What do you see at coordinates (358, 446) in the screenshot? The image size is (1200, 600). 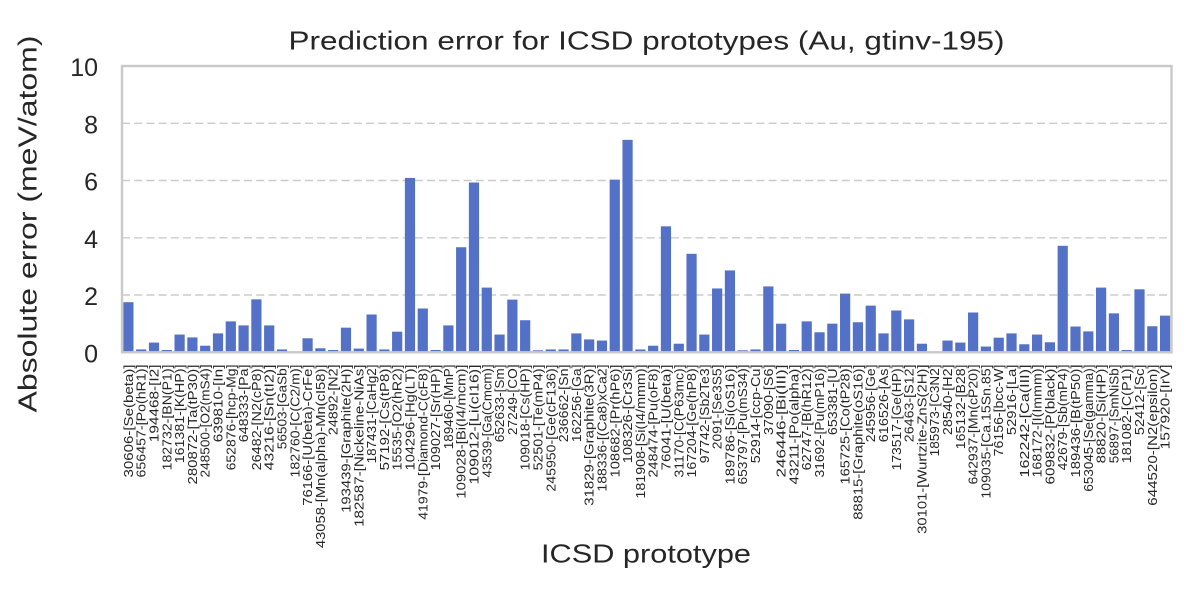 I see `svg-text: 182587-[Nickeline-NiAs]` at bounding box center [358, 446].